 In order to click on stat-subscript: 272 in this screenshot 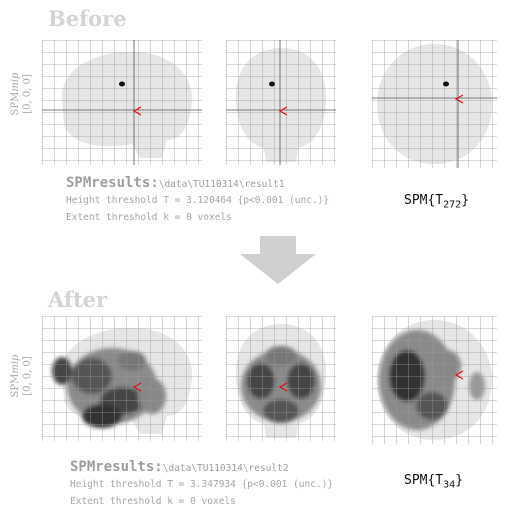, I will do `click(452, 205)`.